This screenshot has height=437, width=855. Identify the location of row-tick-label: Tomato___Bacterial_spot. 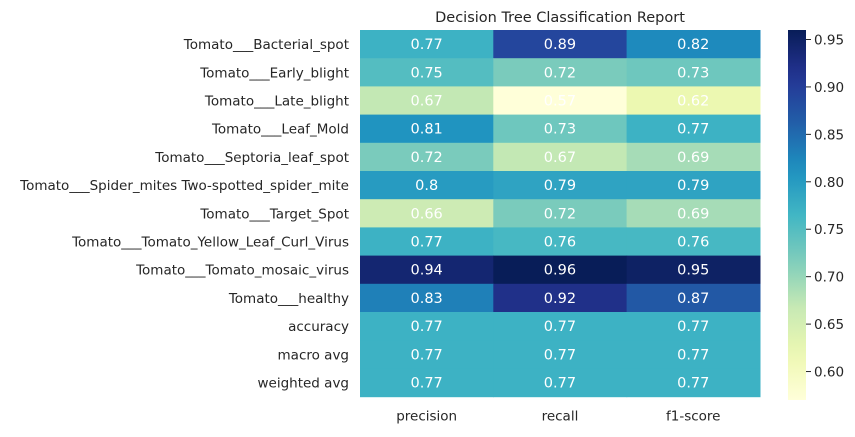
(266, 45).